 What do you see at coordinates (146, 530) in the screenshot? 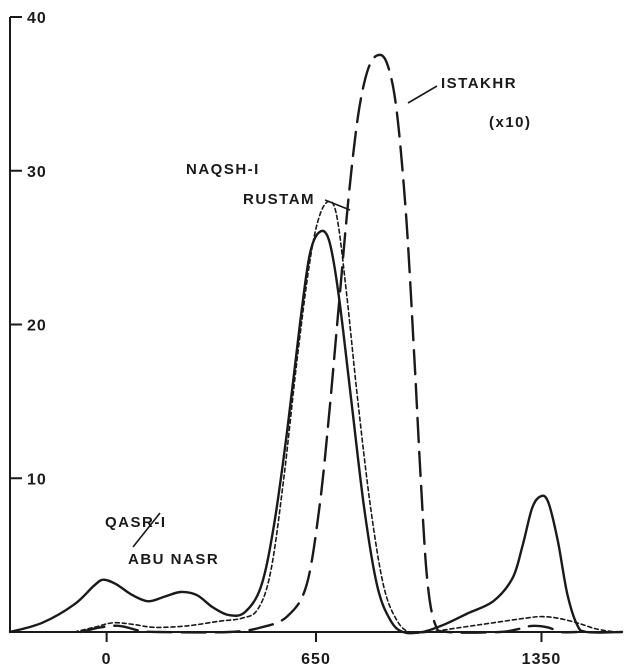
I see `qasr-leader-line` at bounding box center [146, 530].